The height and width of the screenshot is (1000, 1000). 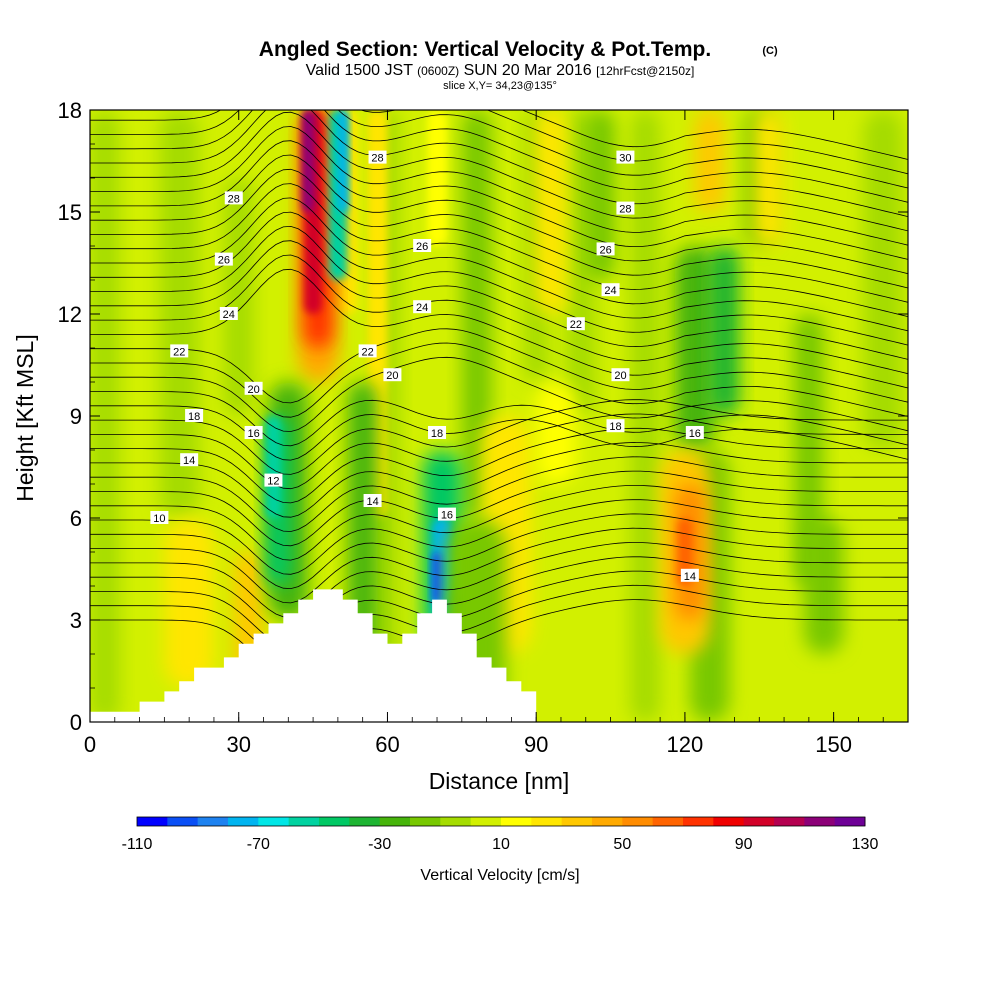 I want to click on theta-label-text: 24, so click(x=422, y=308).